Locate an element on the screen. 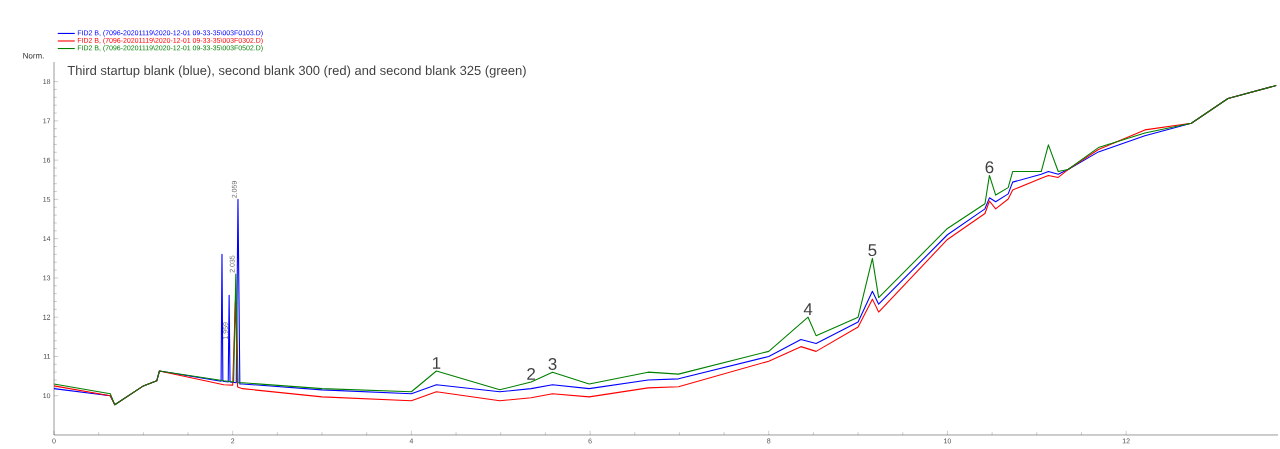  annotation: 2 is located at coordinates (531, 373).